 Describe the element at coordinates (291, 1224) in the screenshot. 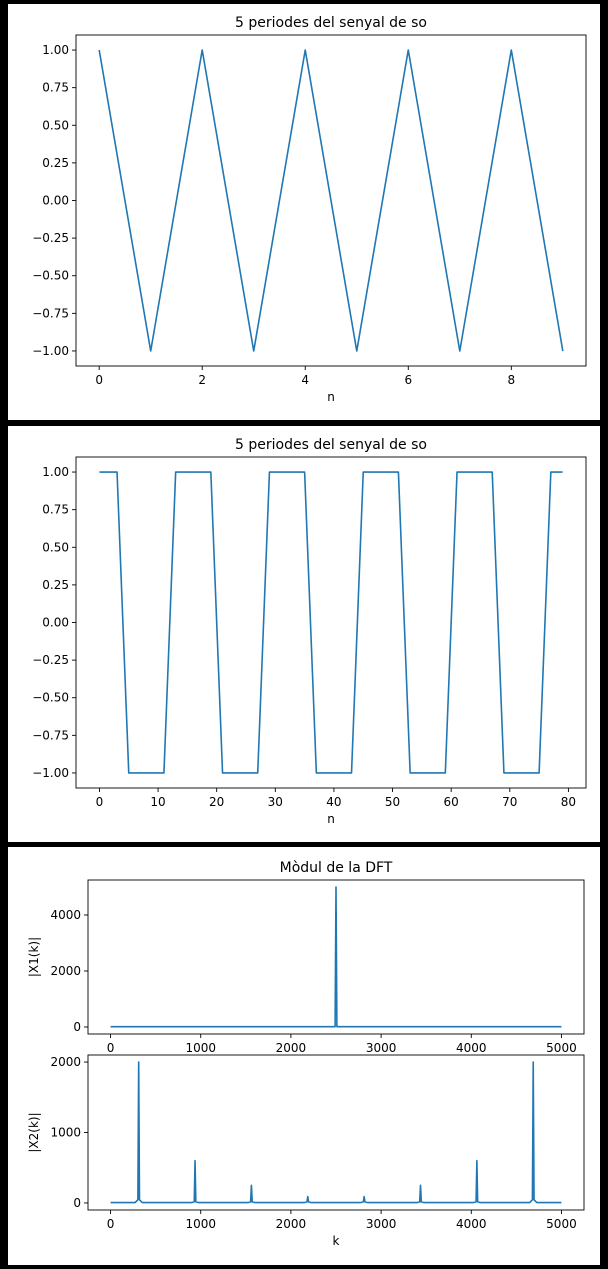

I see `chart3-bottom-xtick-label: 2000` at that location.